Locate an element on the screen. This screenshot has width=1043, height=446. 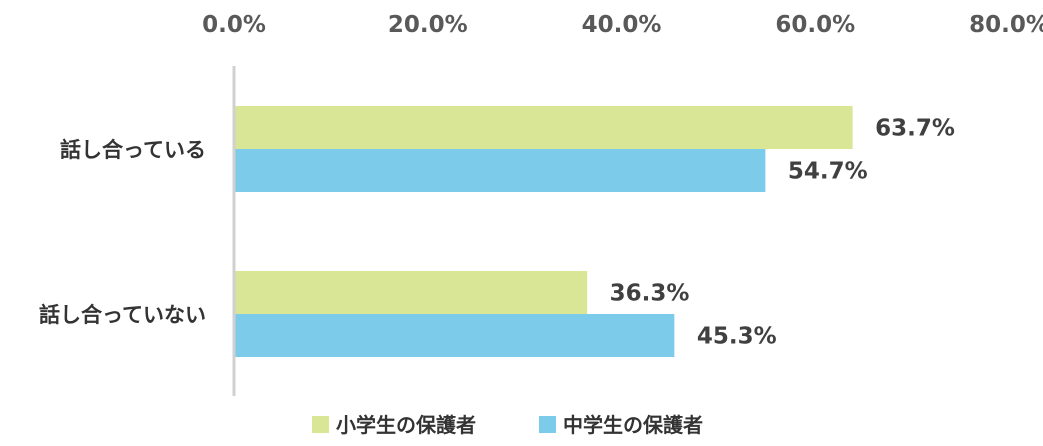
x-axis-ticks: 0.0% 20.0% 40.0% 60.0% 80.0% is located at coordinates (622, 25).